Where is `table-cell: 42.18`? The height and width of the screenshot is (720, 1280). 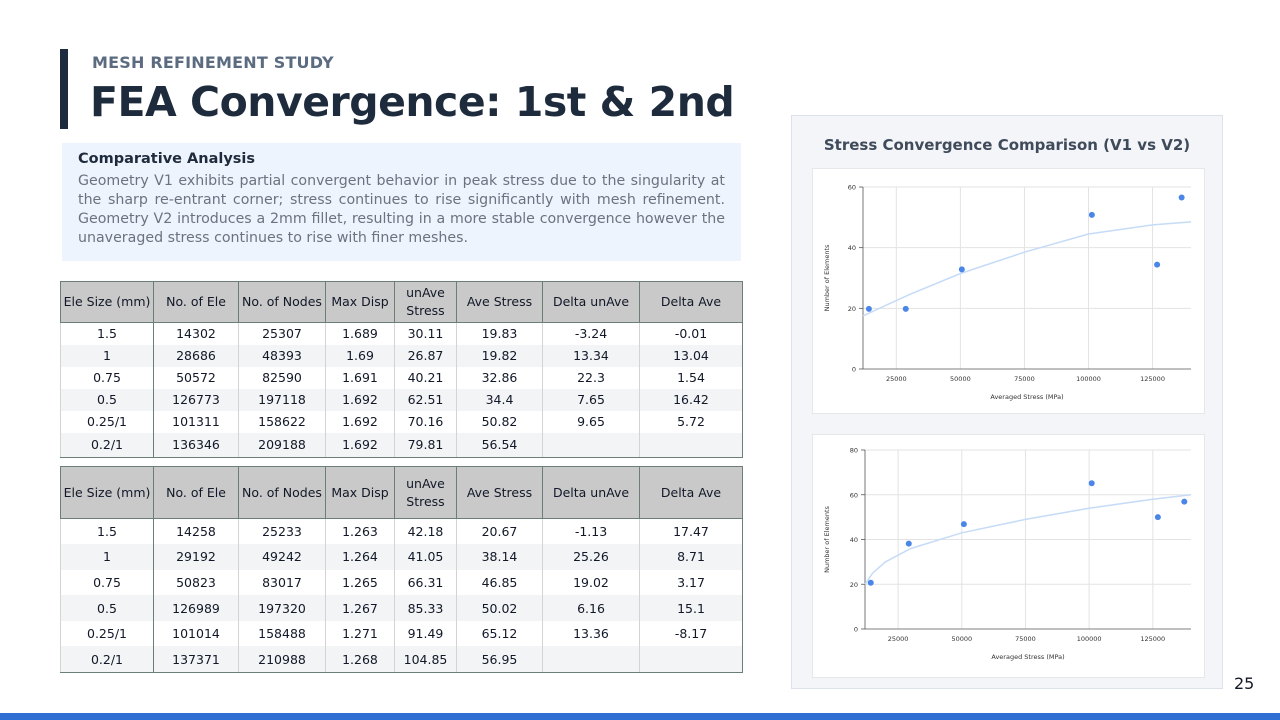
table-cell: 42.18 is located at coordinates (425, 531).